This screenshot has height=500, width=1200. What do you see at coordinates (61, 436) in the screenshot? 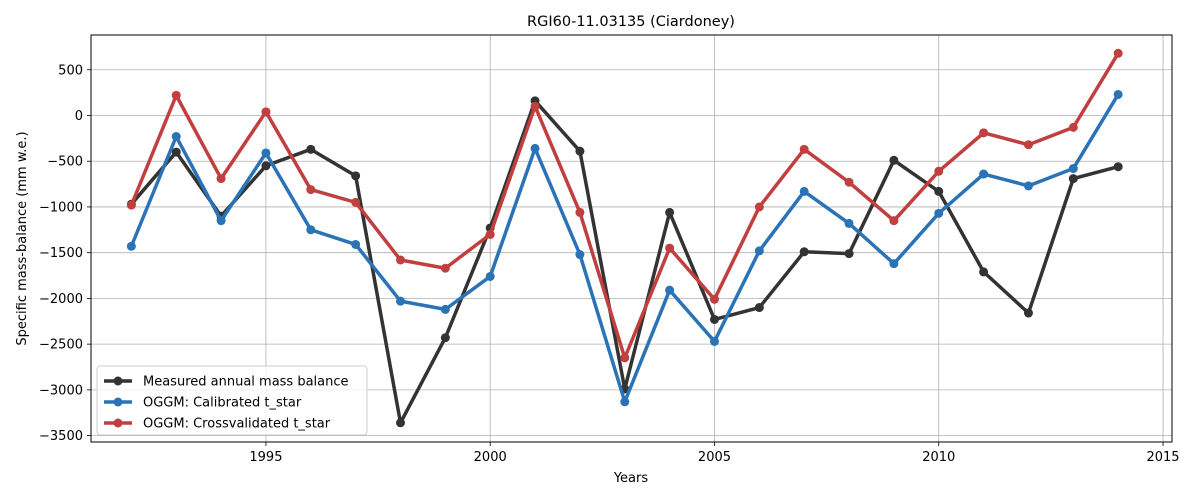
I see `y-tick-label: −3500` at bounding box center [61, 436].